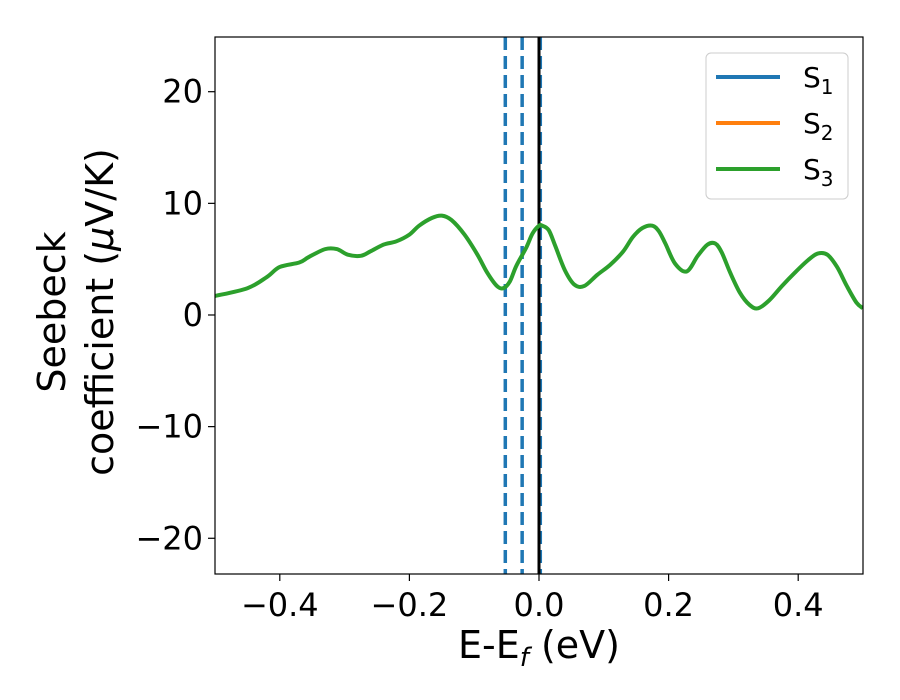 Image resolution: width=900 pixels, height=700 pixels. What do you see at coordinates (100, 187) in the screenshot?
I see `y-axis-label-unit: V/K)` at bounding box center [100, 187].